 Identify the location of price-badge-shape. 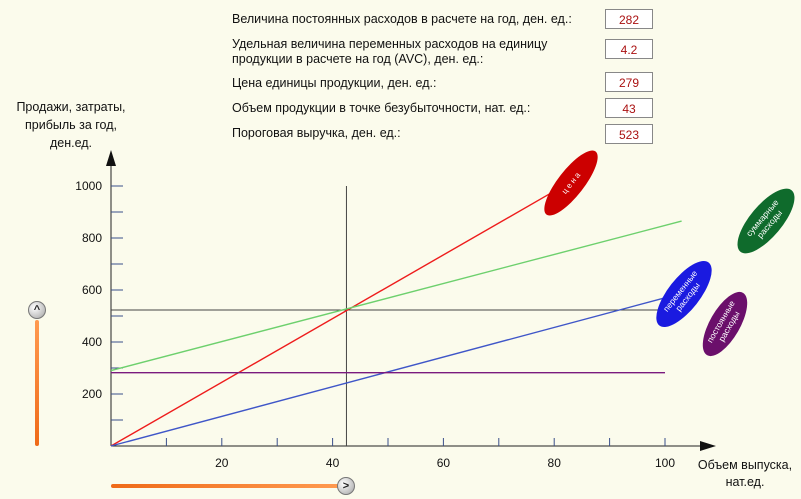
(571, 183).